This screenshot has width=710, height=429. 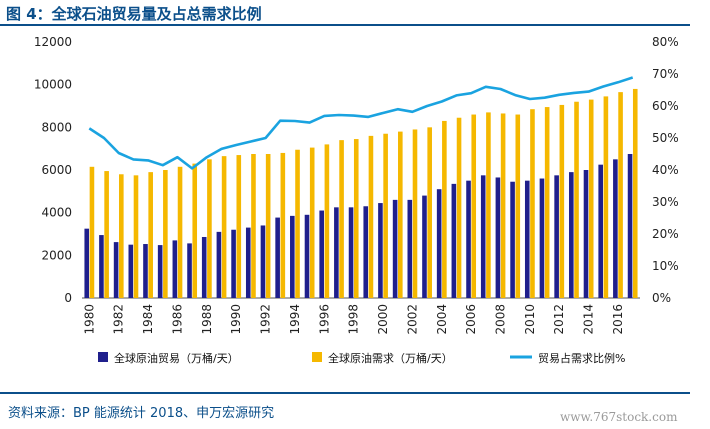 I want to click on x-tick-label: 2014, so click(x=589, y=319).